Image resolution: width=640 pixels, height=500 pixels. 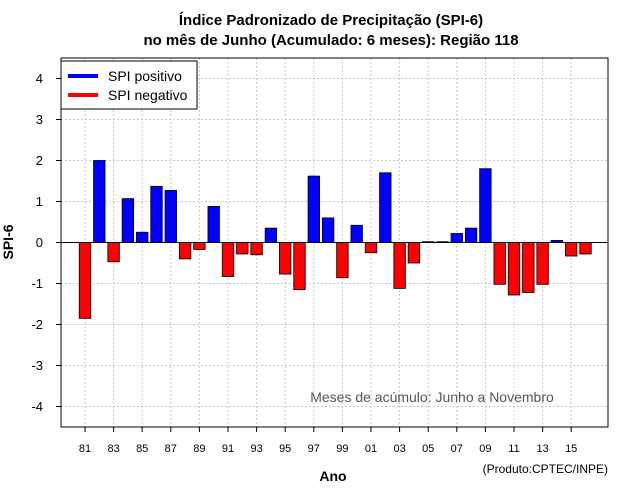 What do you see at coordinates (148, 95) in the screenshot?
I see `legend-label-negative: SPI negativo` at bounding box center [148, 95].